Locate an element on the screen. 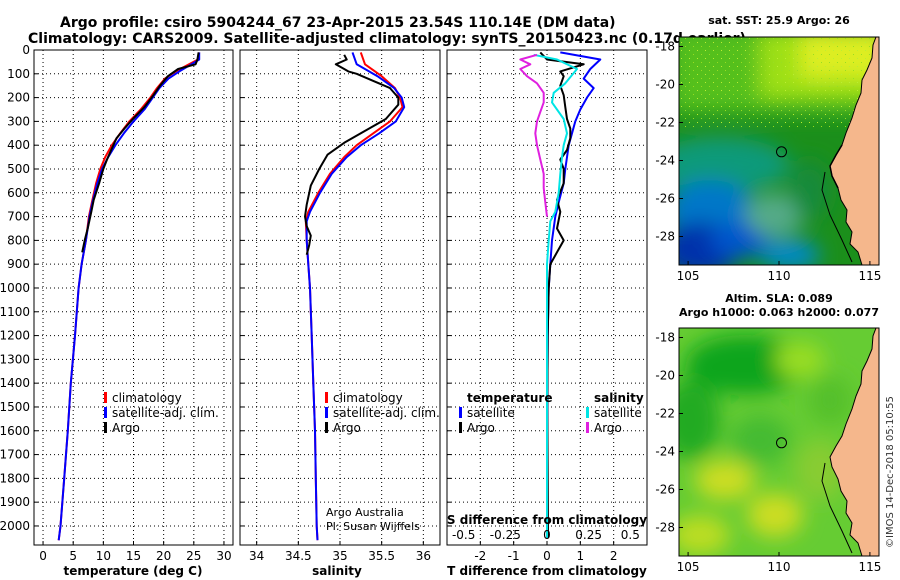 This screenshot has height=580, width=900. ytick-label: 400 is located at coordinates (18, 145).